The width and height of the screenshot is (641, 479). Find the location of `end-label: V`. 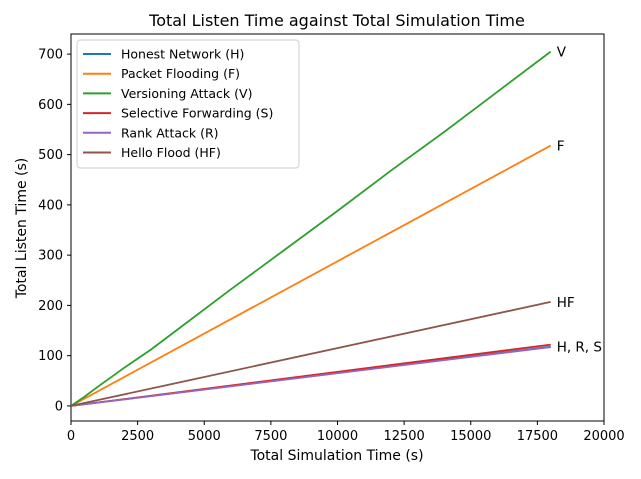

end-label: V is located at coordinates (562, 53).